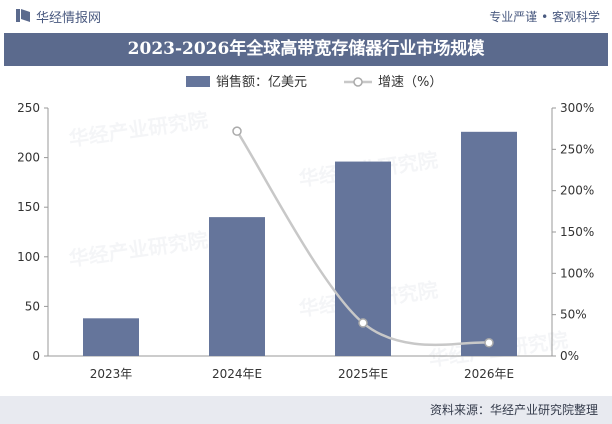  I want to click on top-header: 华经情报网 专业严谨 • 客观科学, so click(306, 15).